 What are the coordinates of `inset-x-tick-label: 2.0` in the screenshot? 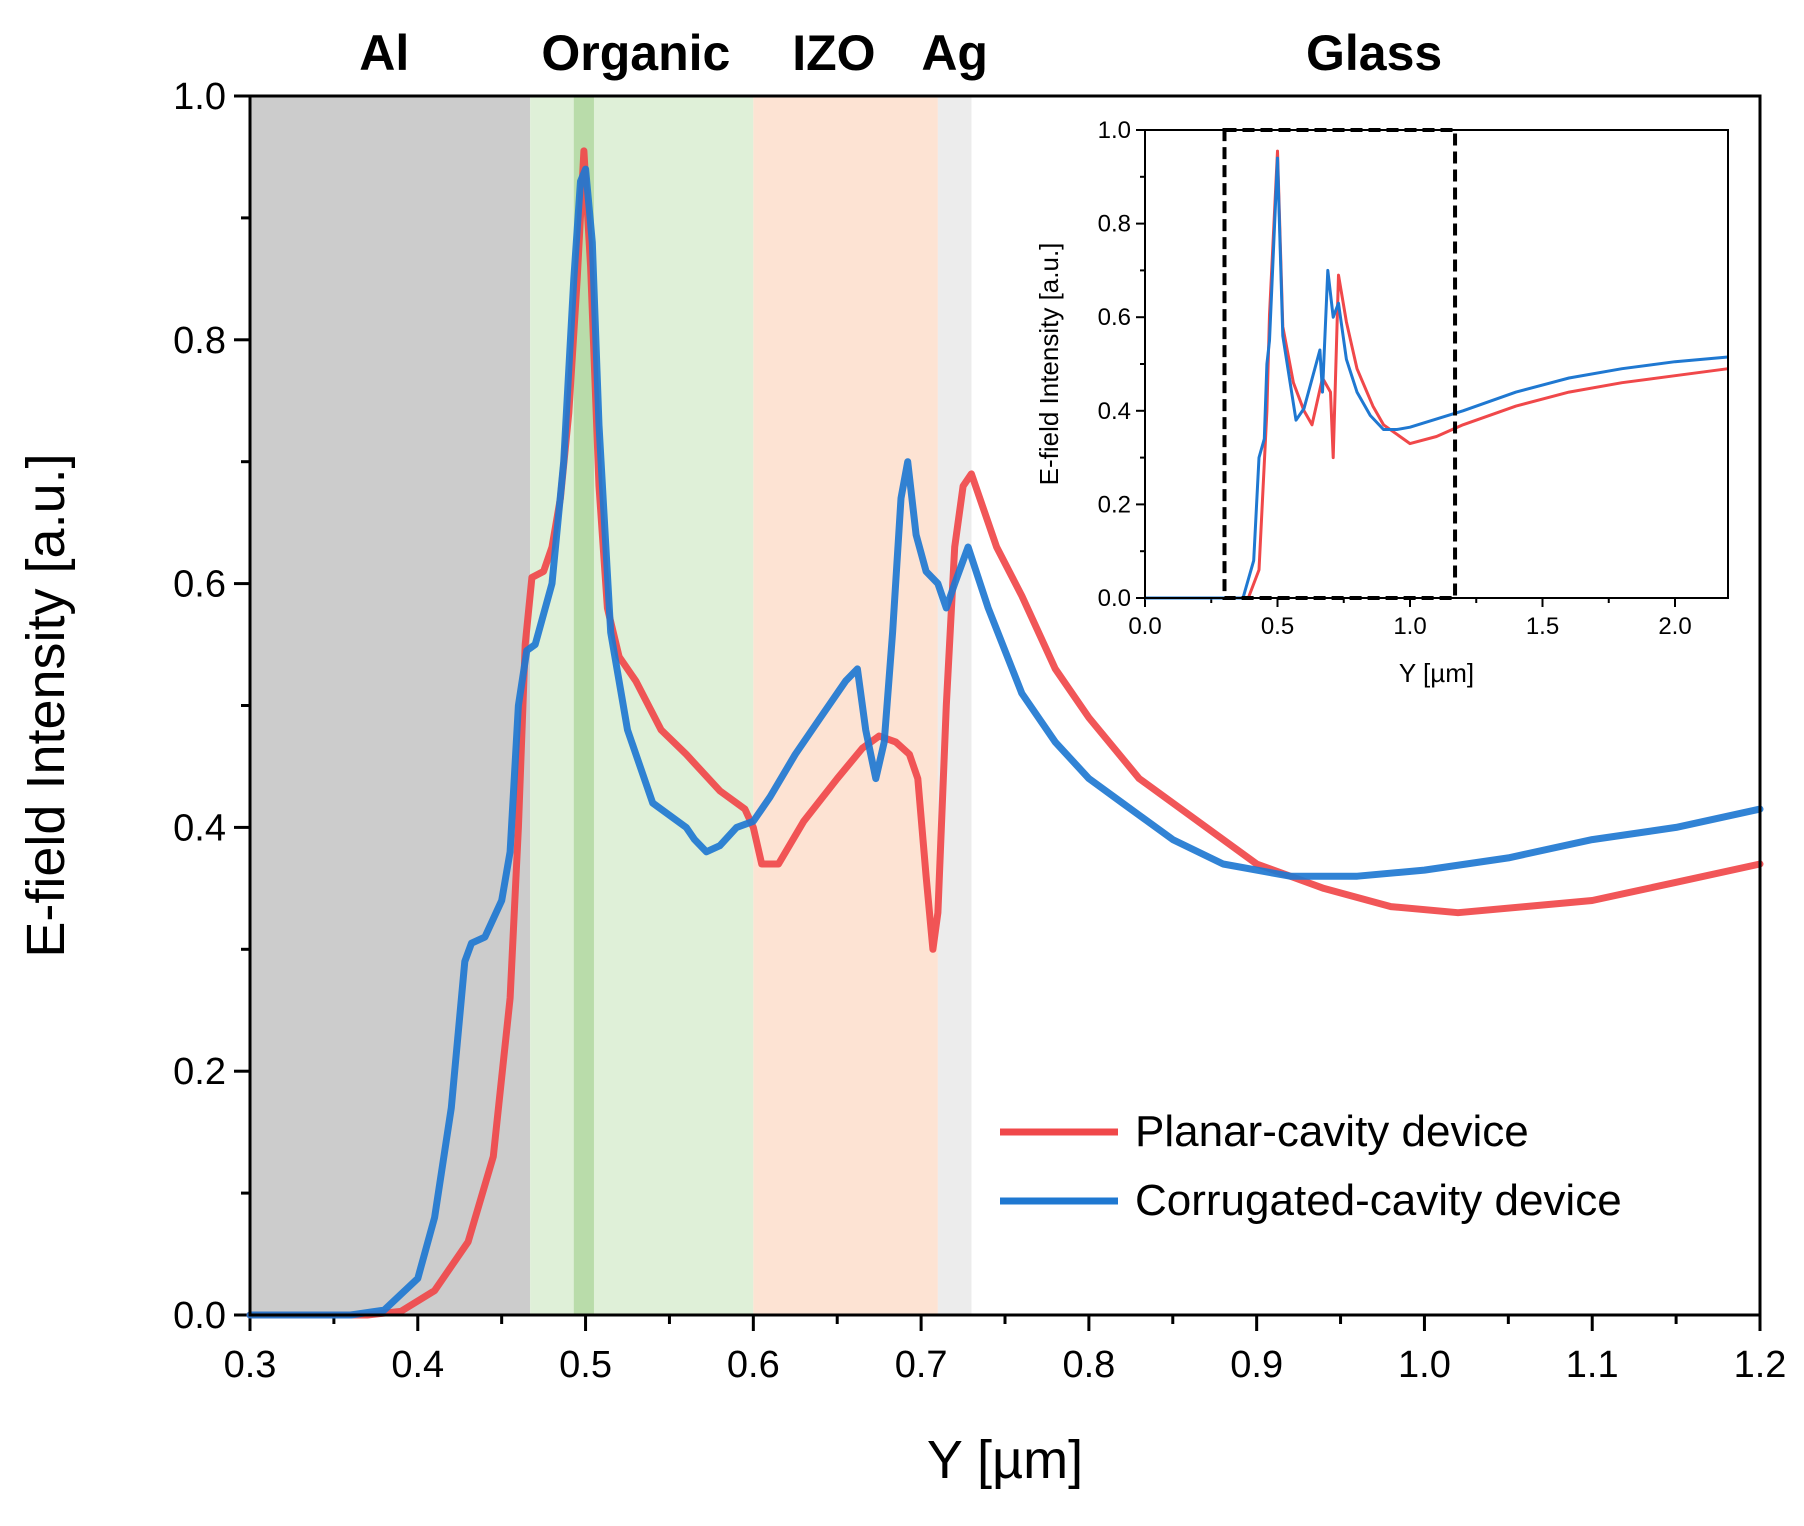 It's located at (1674, 626).